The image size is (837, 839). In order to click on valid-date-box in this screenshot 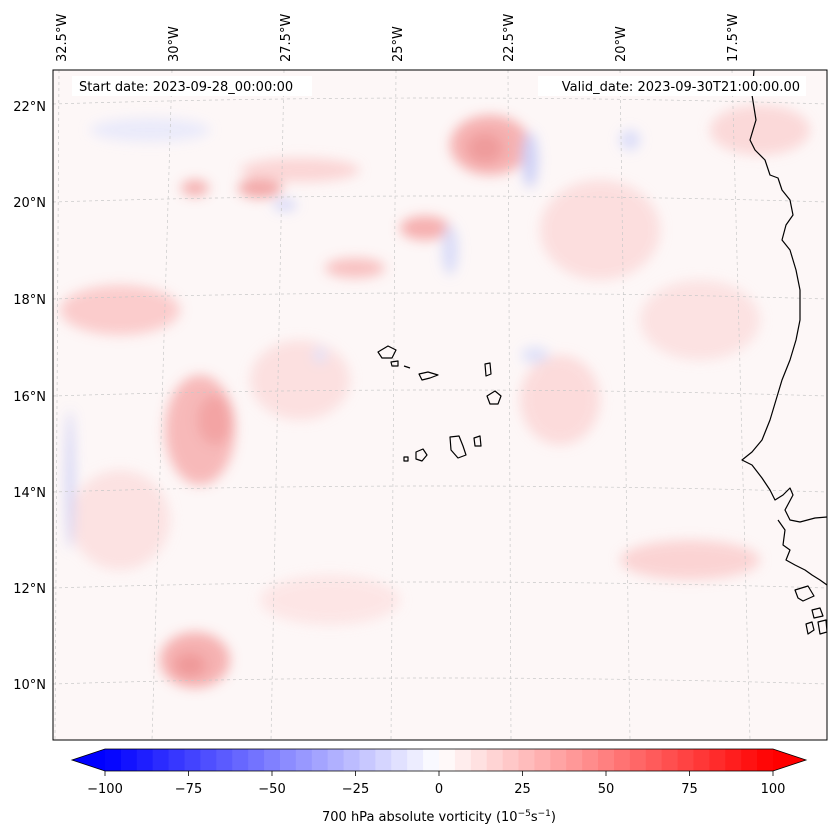, I will do `click(672, 86)`.